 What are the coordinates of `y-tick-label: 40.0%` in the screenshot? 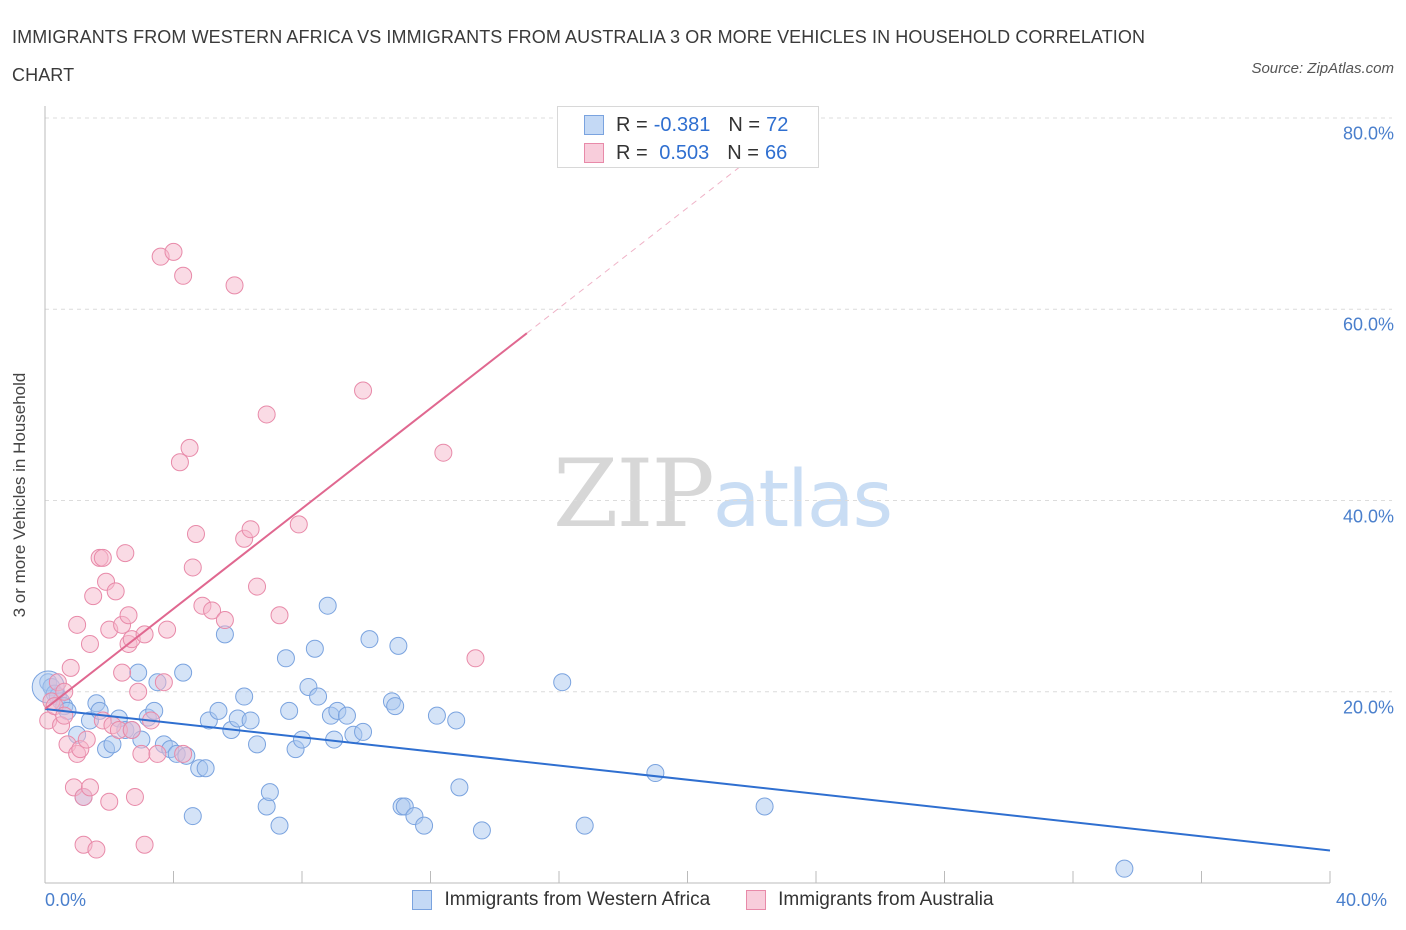 It's located at (1368, 516).